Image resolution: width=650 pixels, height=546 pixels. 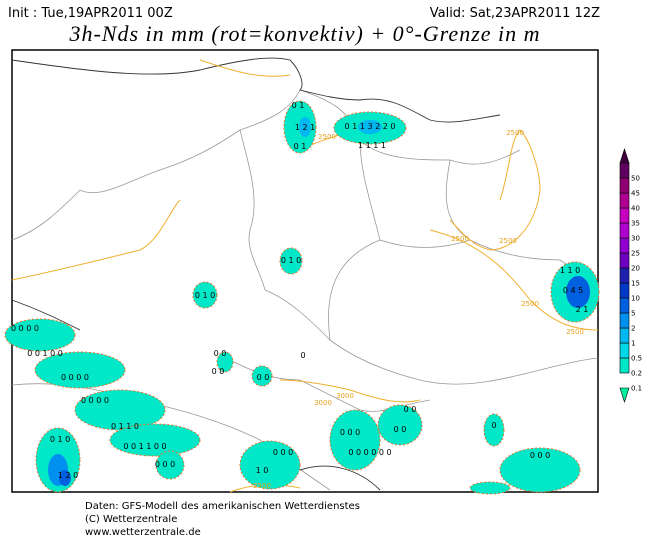 I want to click on colorbar-label: 50, so click(x=635, y=179).